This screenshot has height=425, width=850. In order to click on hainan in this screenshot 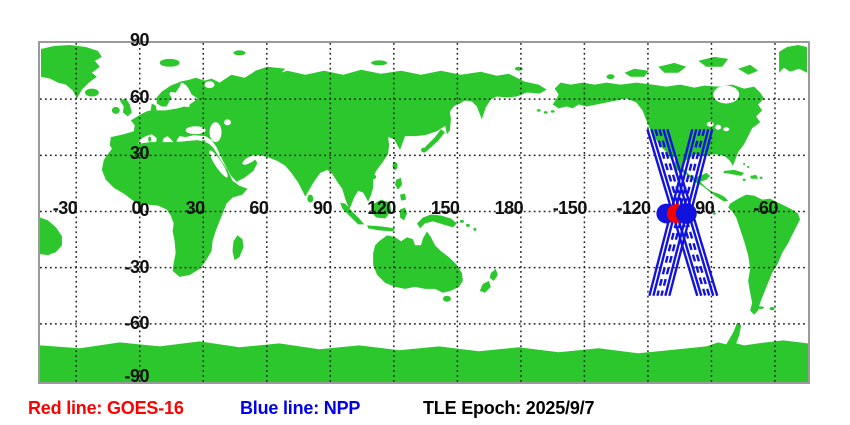, I will do `click(373, 177)`.